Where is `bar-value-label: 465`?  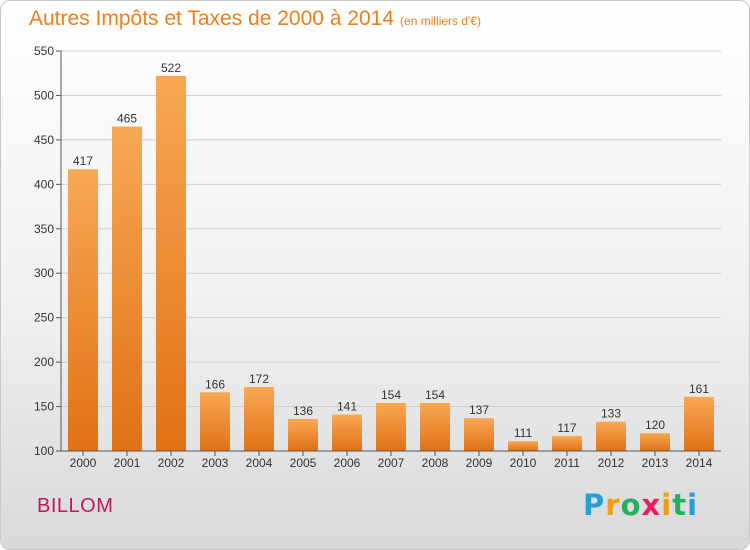 bar-value-label: 465 is located at coordinates (127, 119).